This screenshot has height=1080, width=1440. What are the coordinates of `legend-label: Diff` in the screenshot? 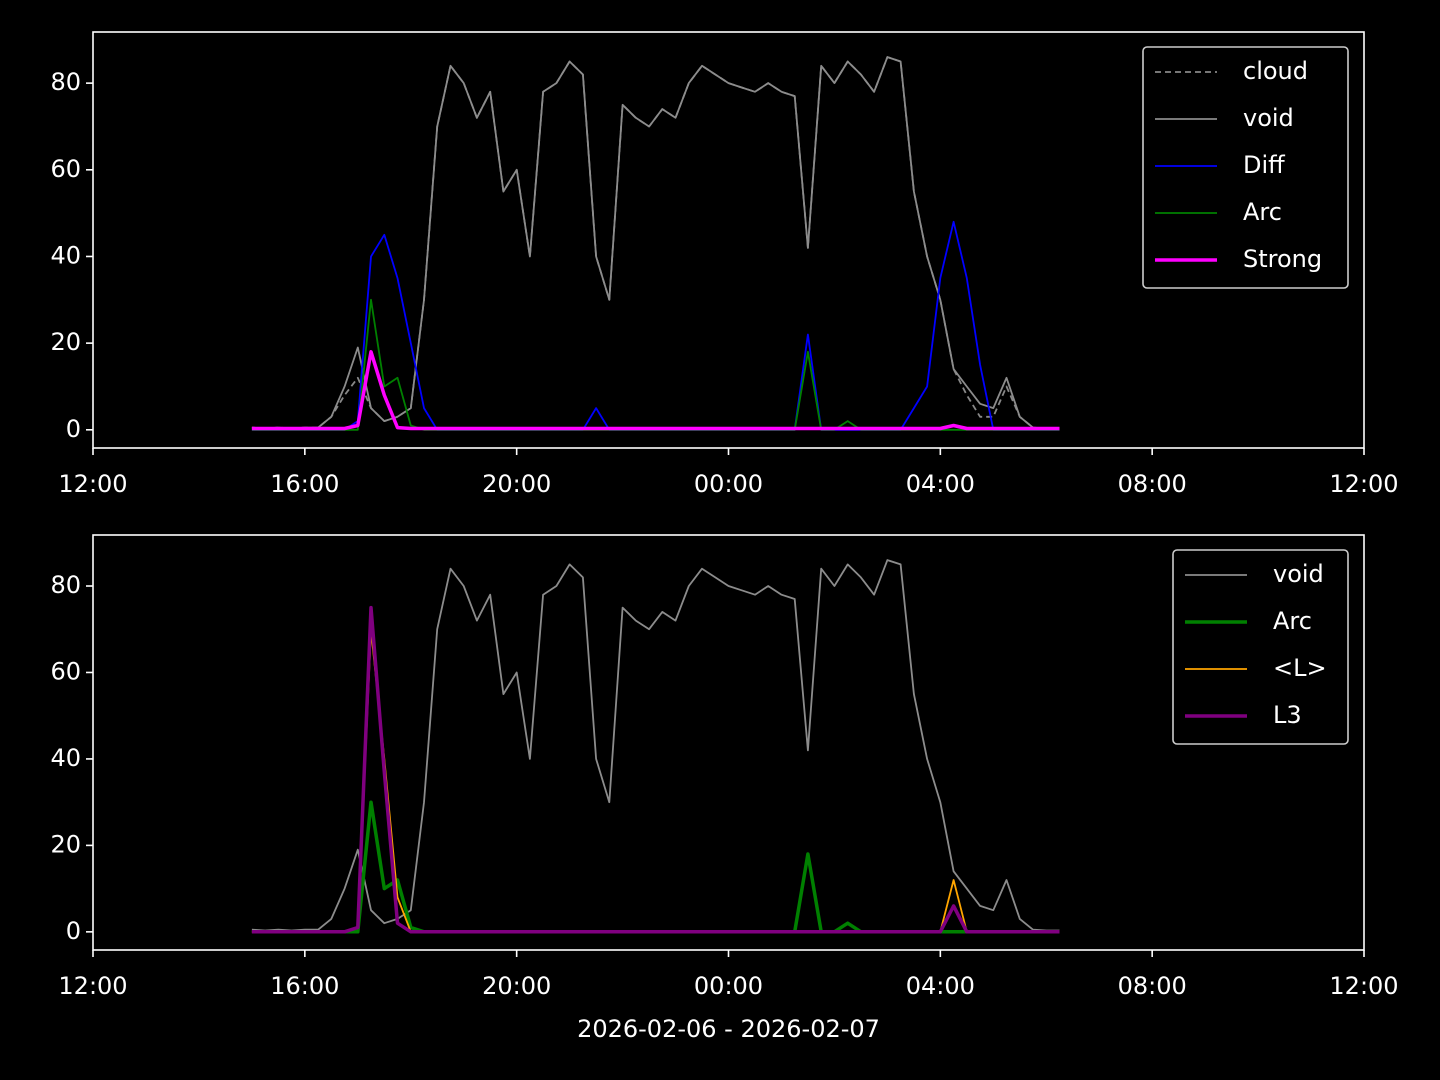 It's located at (1264, 165).